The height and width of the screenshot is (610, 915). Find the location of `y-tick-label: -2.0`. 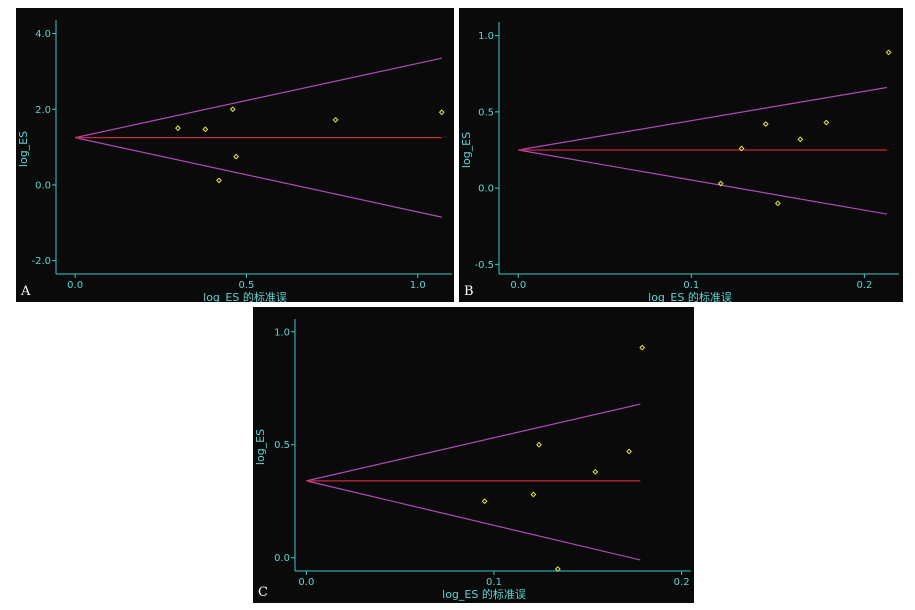

y-tick-label: -2.0 is located at coordinates (41, 261).